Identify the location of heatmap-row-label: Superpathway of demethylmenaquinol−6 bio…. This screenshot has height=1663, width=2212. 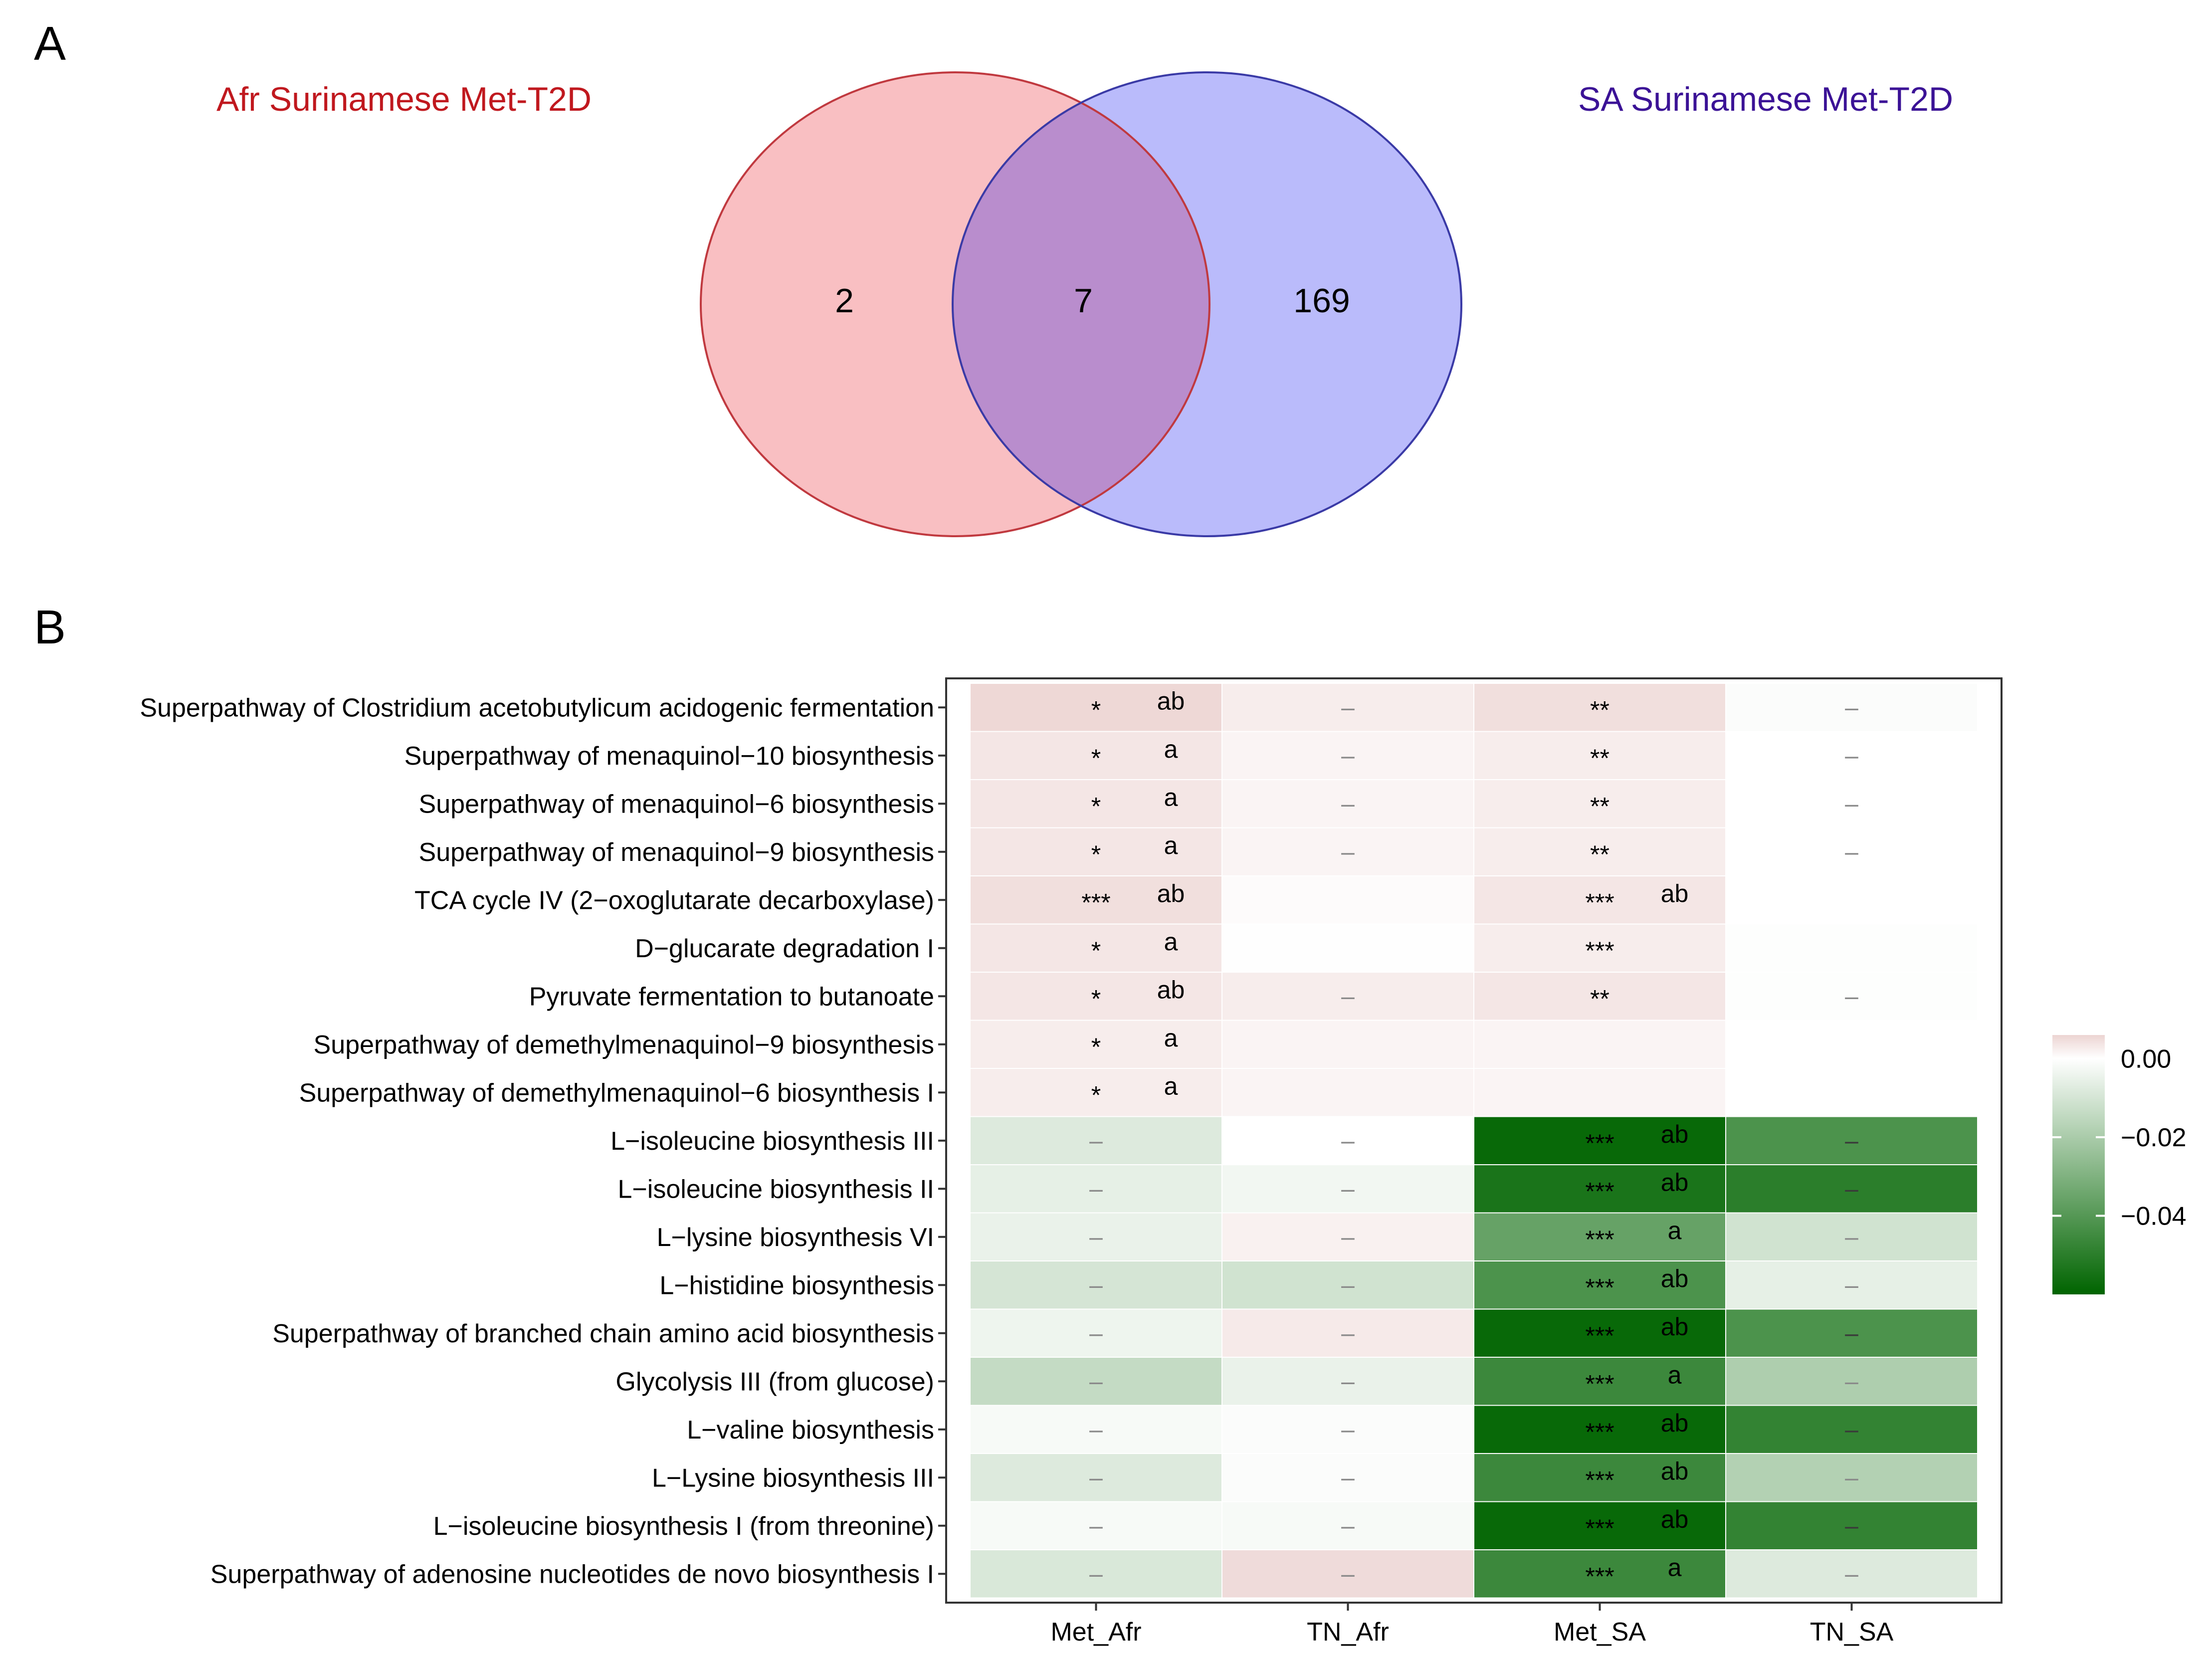
(616, 1093).